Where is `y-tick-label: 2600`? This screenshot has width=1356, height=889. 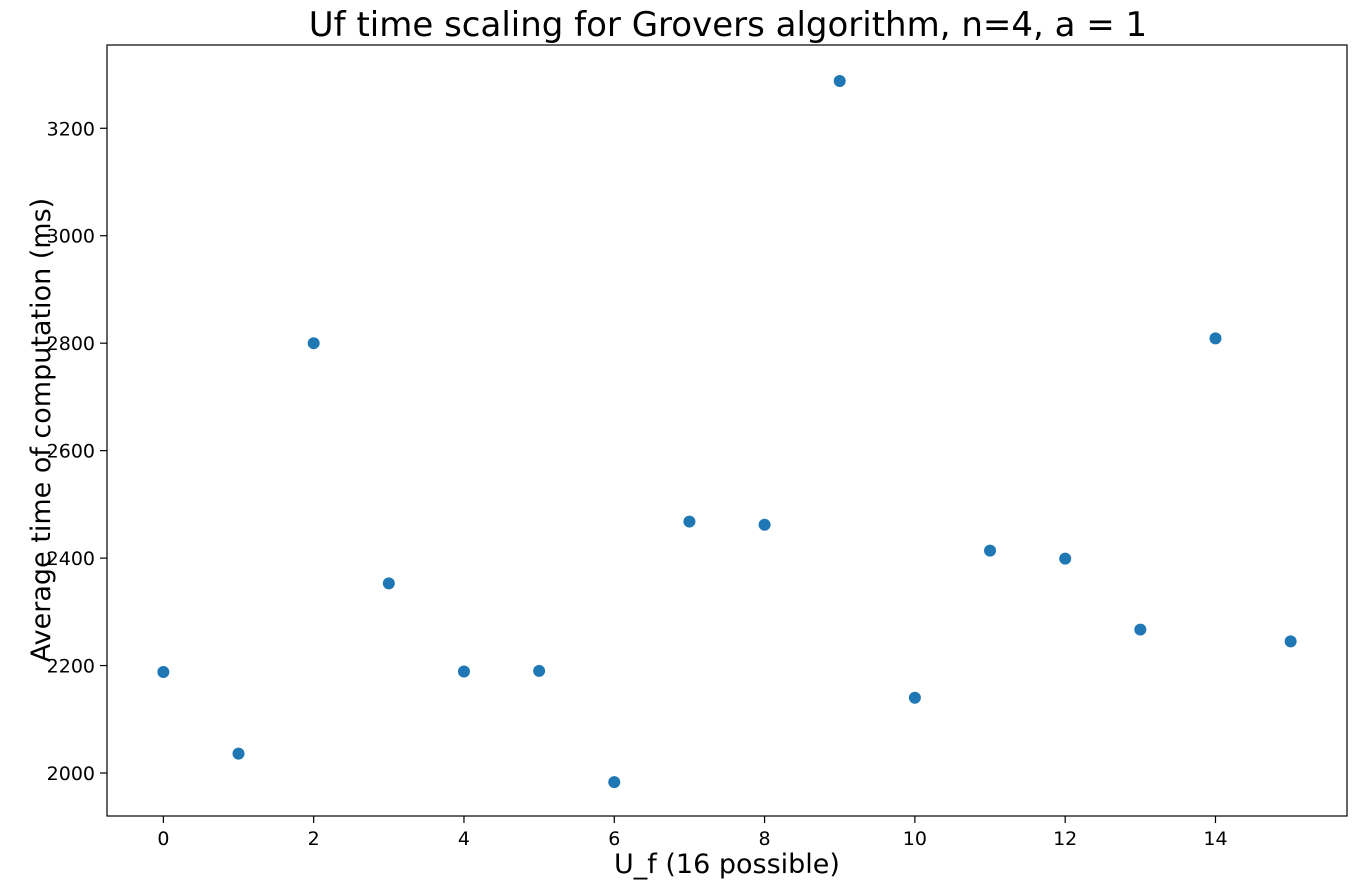 y-tick-label: 2600 is located at coordinates (71, 452).